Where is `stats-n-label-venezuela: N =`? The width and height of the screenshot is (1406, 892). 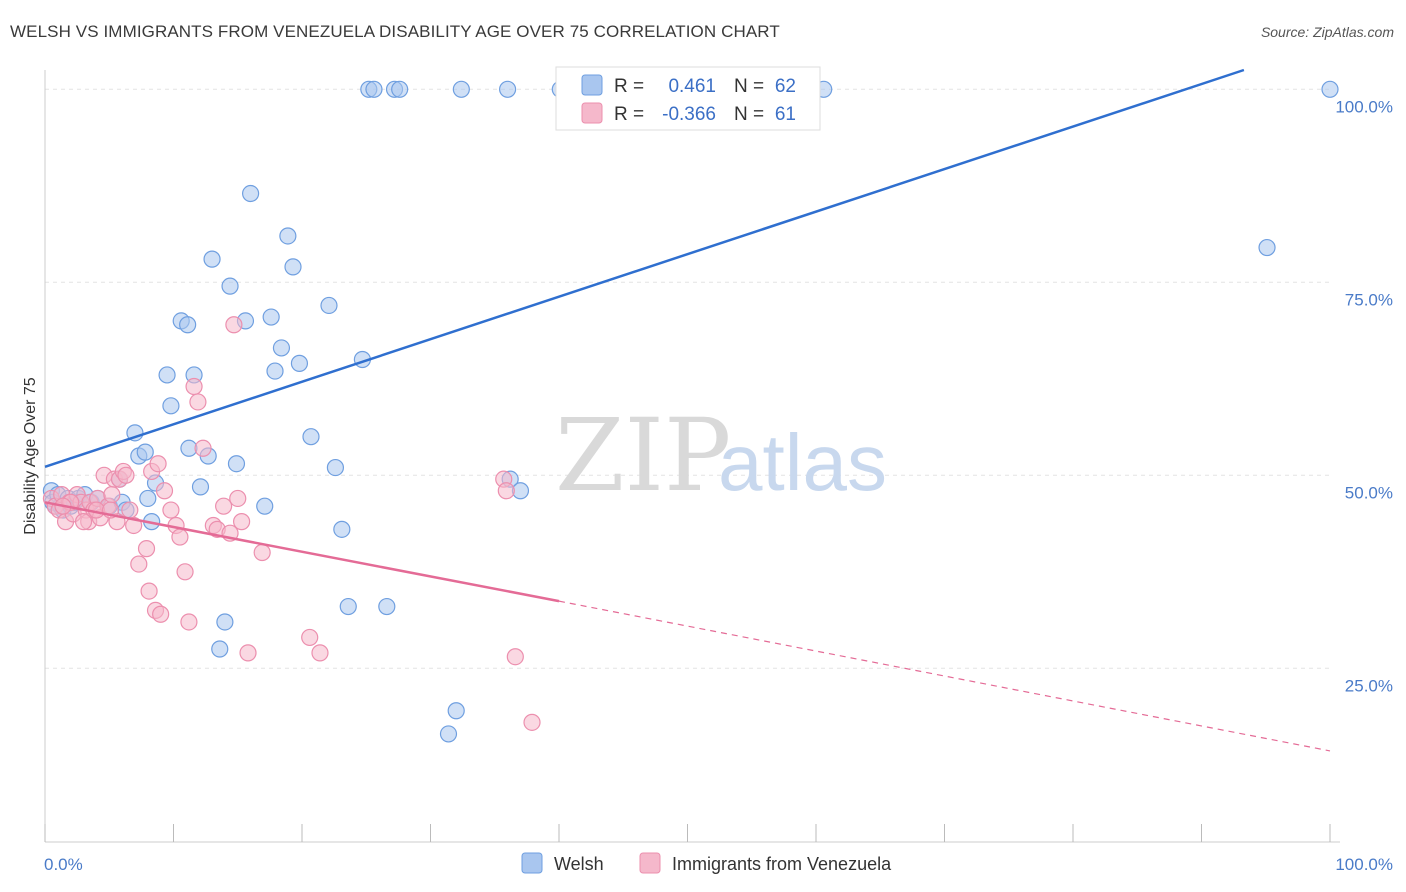 stats-n-label-venezuela: N = is located at coordinates (749, 114).